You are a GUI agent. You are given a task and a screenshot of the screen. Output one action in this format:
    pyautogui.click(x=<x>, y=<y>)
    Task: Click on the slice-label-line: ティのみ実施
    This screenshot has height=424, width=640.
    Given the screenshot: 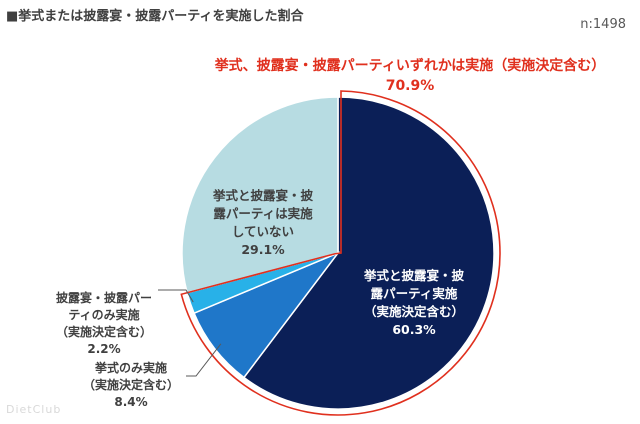 What is the action you would take?
    pyautogui.click(x=103, y=314)
    